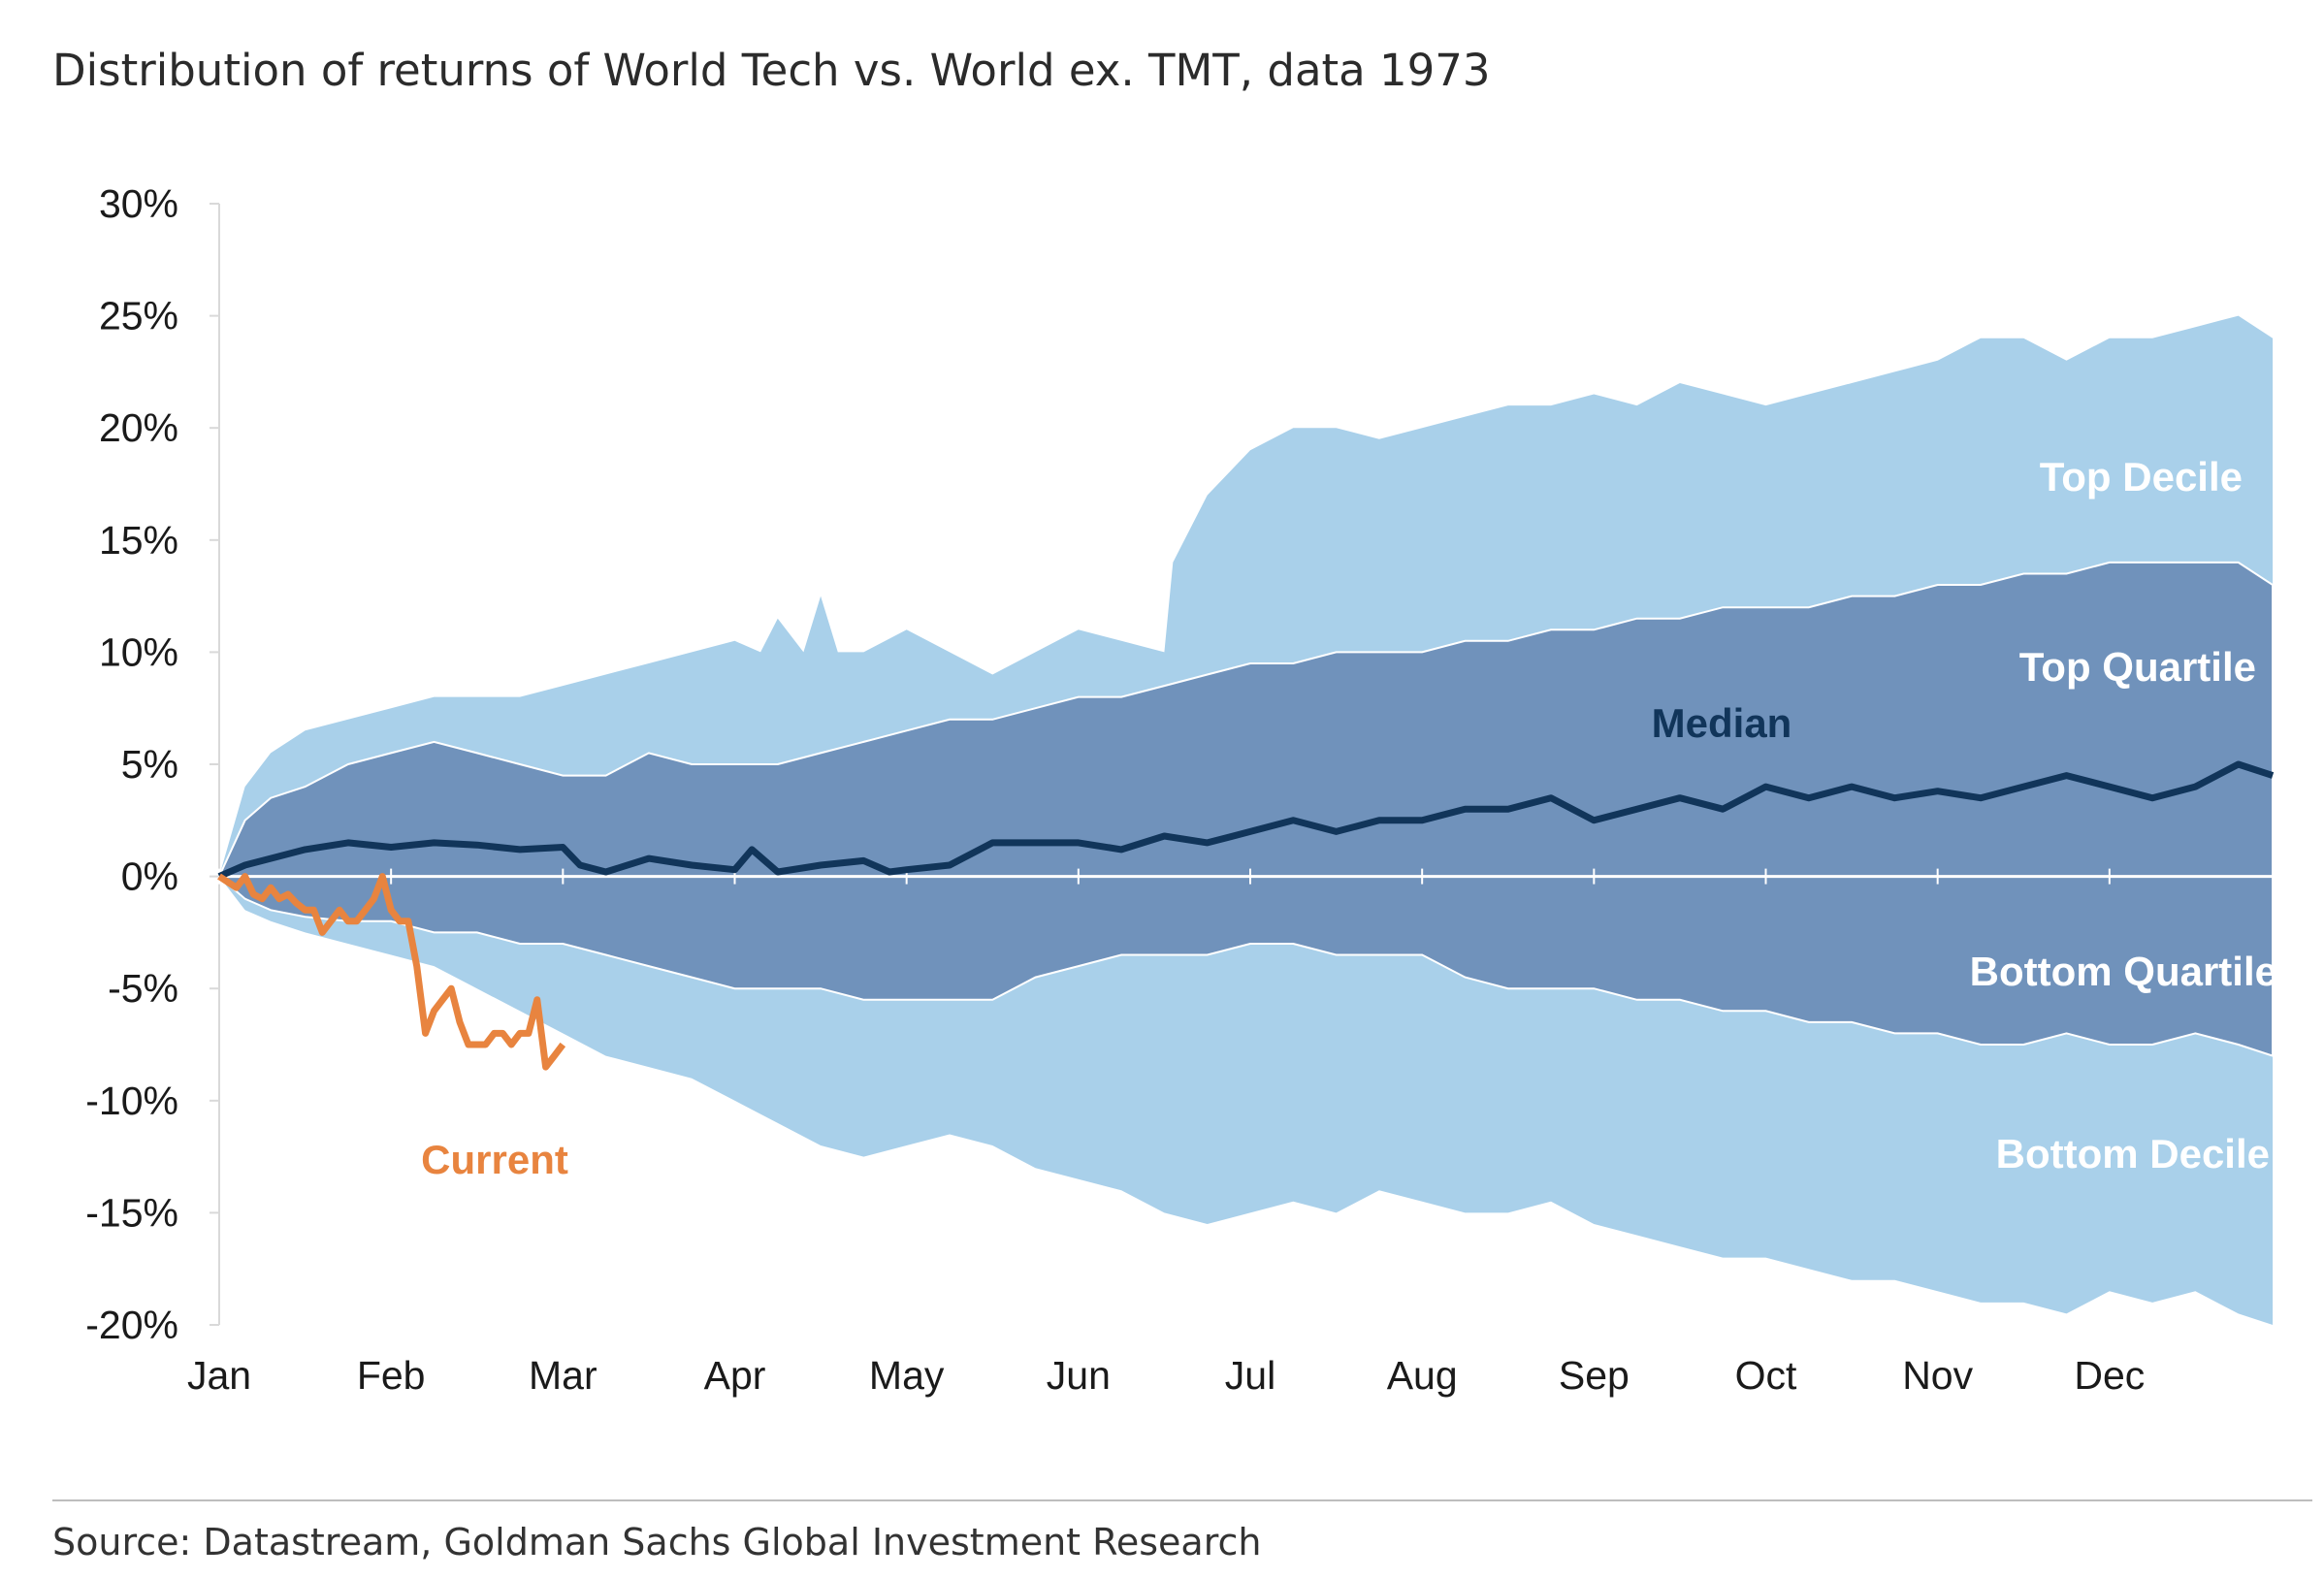 The width and height of the screenshot is (2324, 1579). Describe the element at coordinates (1079, 1375) in the screenshot. I see `x-tick-label: Jun` at that location.